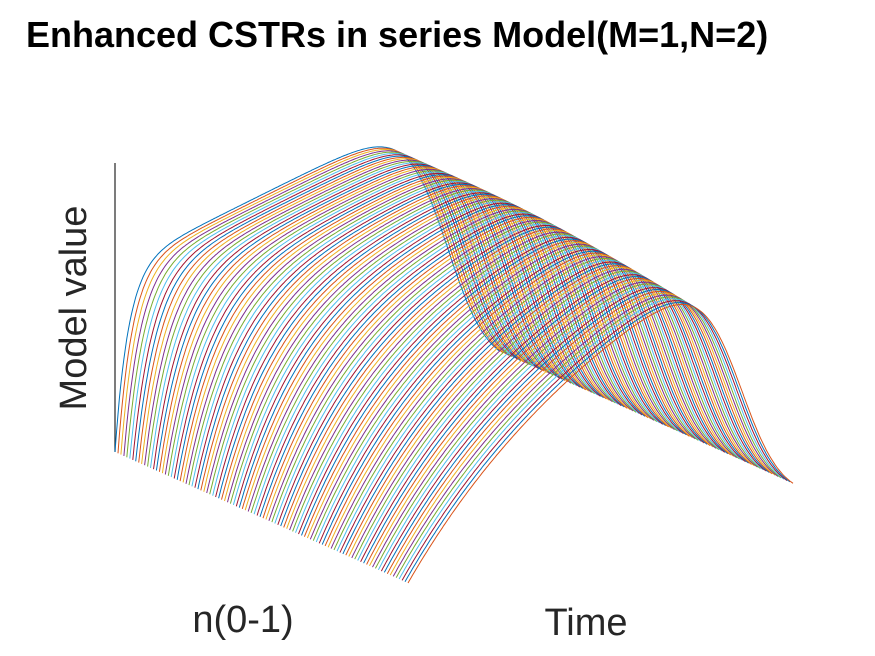  Describe the element at coordinates (397, 34) in the screenshot. I see `chart-title: Enhanced CSTRs in series Model(M=1,N=2)` at that location.